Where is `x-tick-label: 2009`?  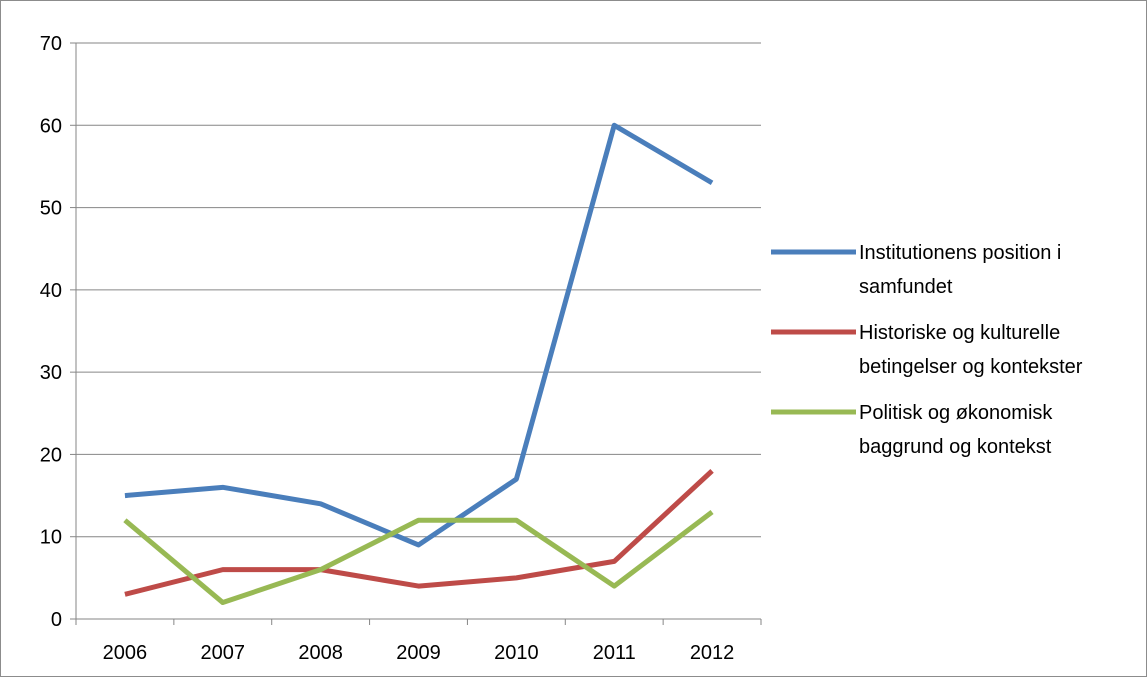
x-tick-label: 2009 is located at coordinates (418, 653).